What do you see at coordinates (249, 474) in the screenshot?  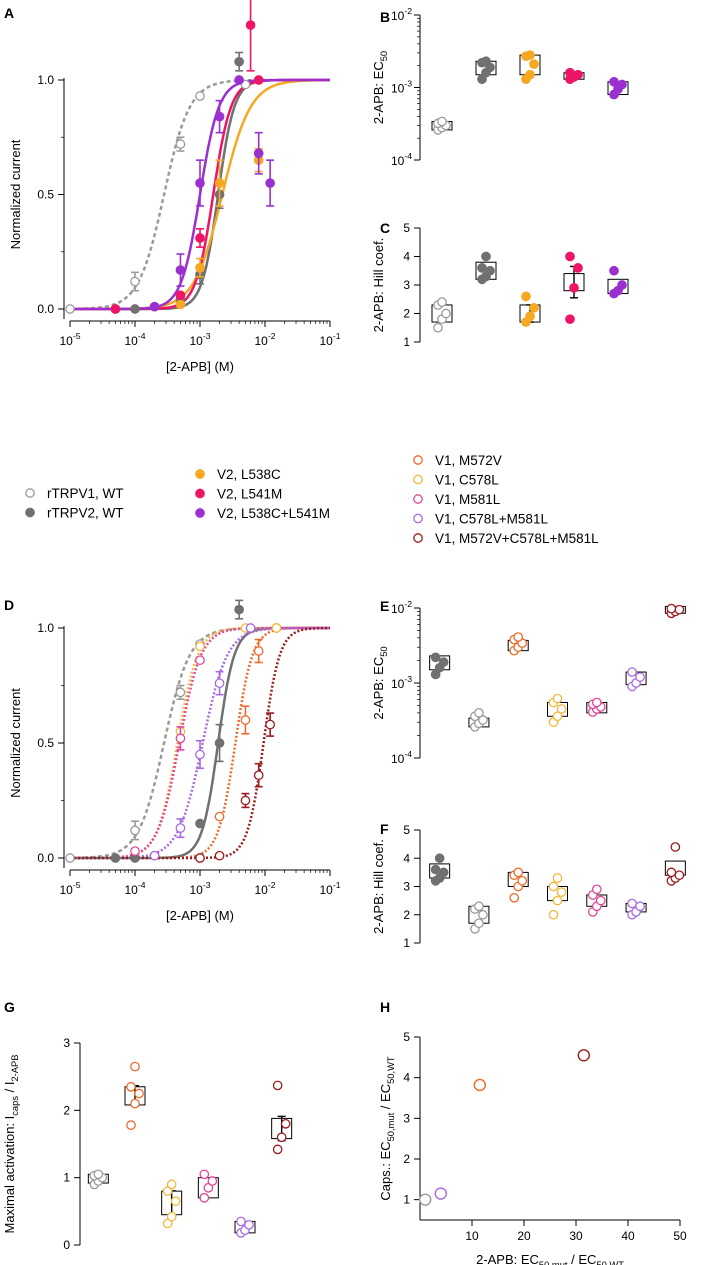 I see `legend-label: V2, L538C` at bounding box center [249, 474].